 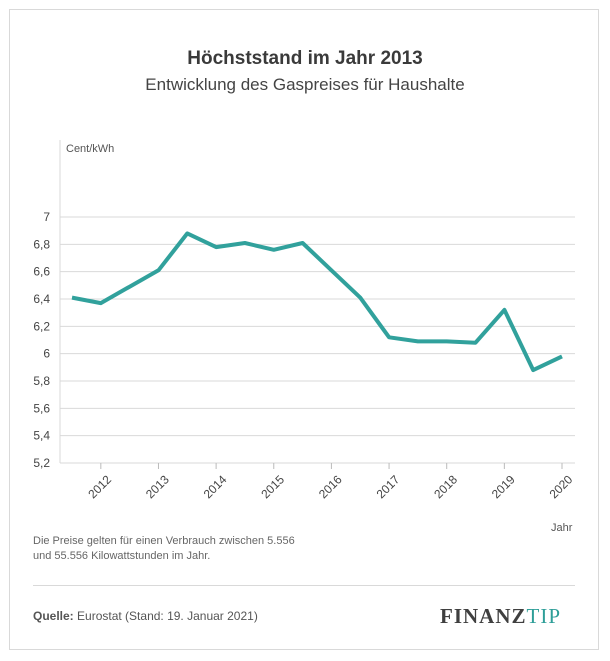 What do you see at coordinates (503, 486) in the screenshot?
I see `x-tick-label: 2019` at bounding box center [503, 486].